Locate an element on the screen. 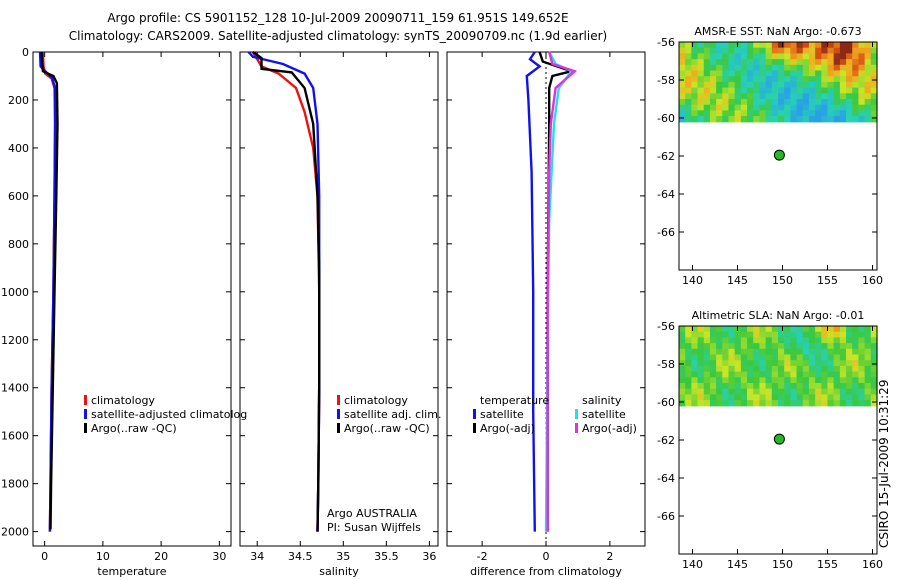 This screenshot has height=580, width=900. map-title: AMSR-E SST: NaN Argo: -0.673 is located at coordinates (777, 31).